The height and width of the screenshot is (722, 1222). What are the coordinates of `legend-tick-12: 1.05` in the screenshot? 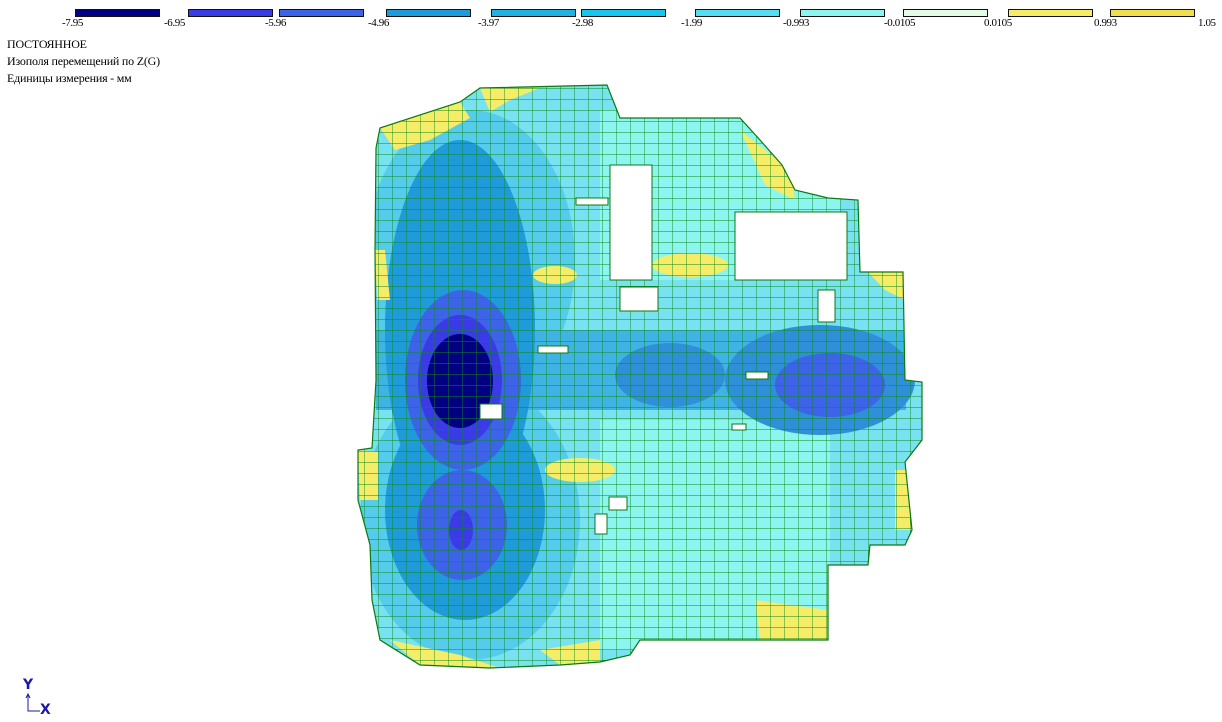 It's located at (1207, 23).